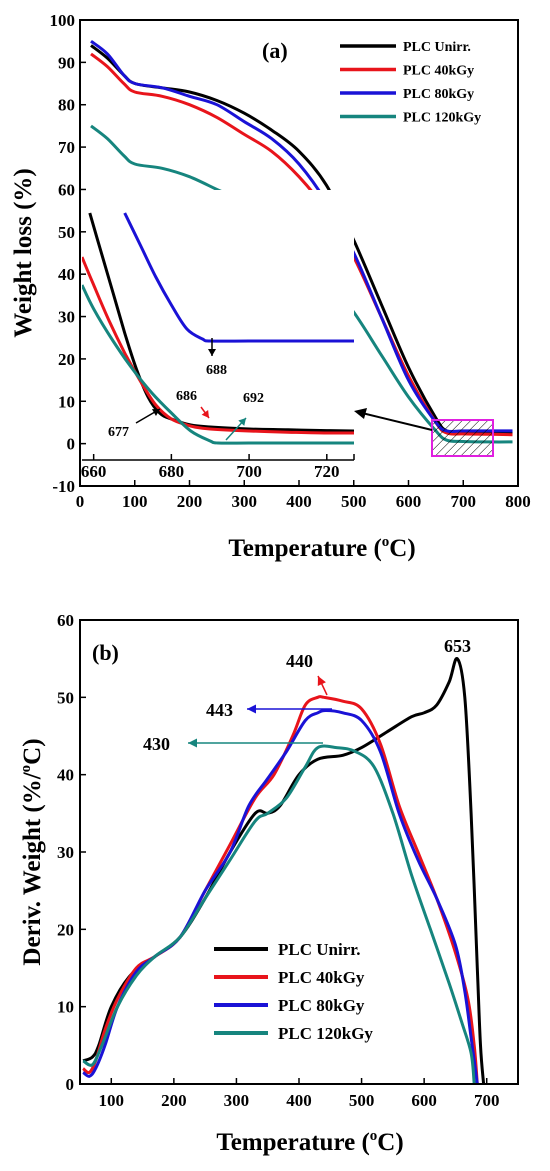 The image size is (550, 1171). What do you see at coordinates (23, 252) in the screenshot?
I see `panel-a-ylabel: Weight loss (%)` at bounding box center [23, 252].